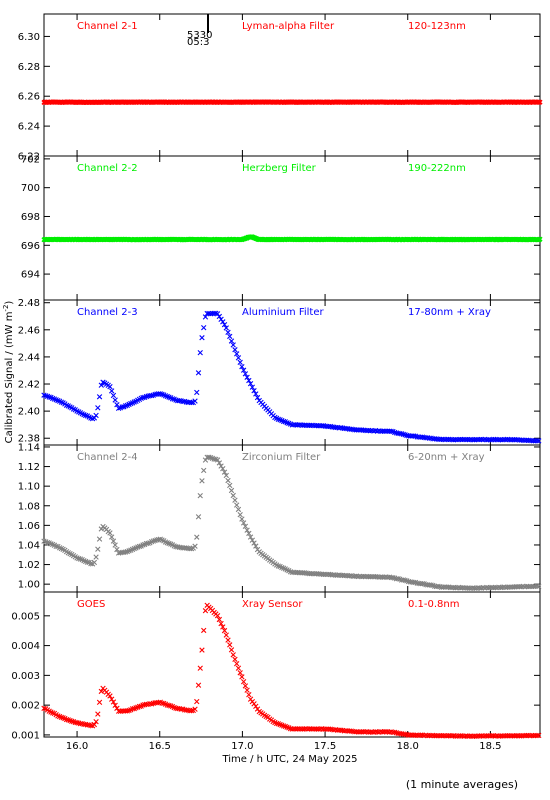  Describe the element at coordinates (199, 35) in the screenshot. I see `annotation-line-1: 5330` at that location.